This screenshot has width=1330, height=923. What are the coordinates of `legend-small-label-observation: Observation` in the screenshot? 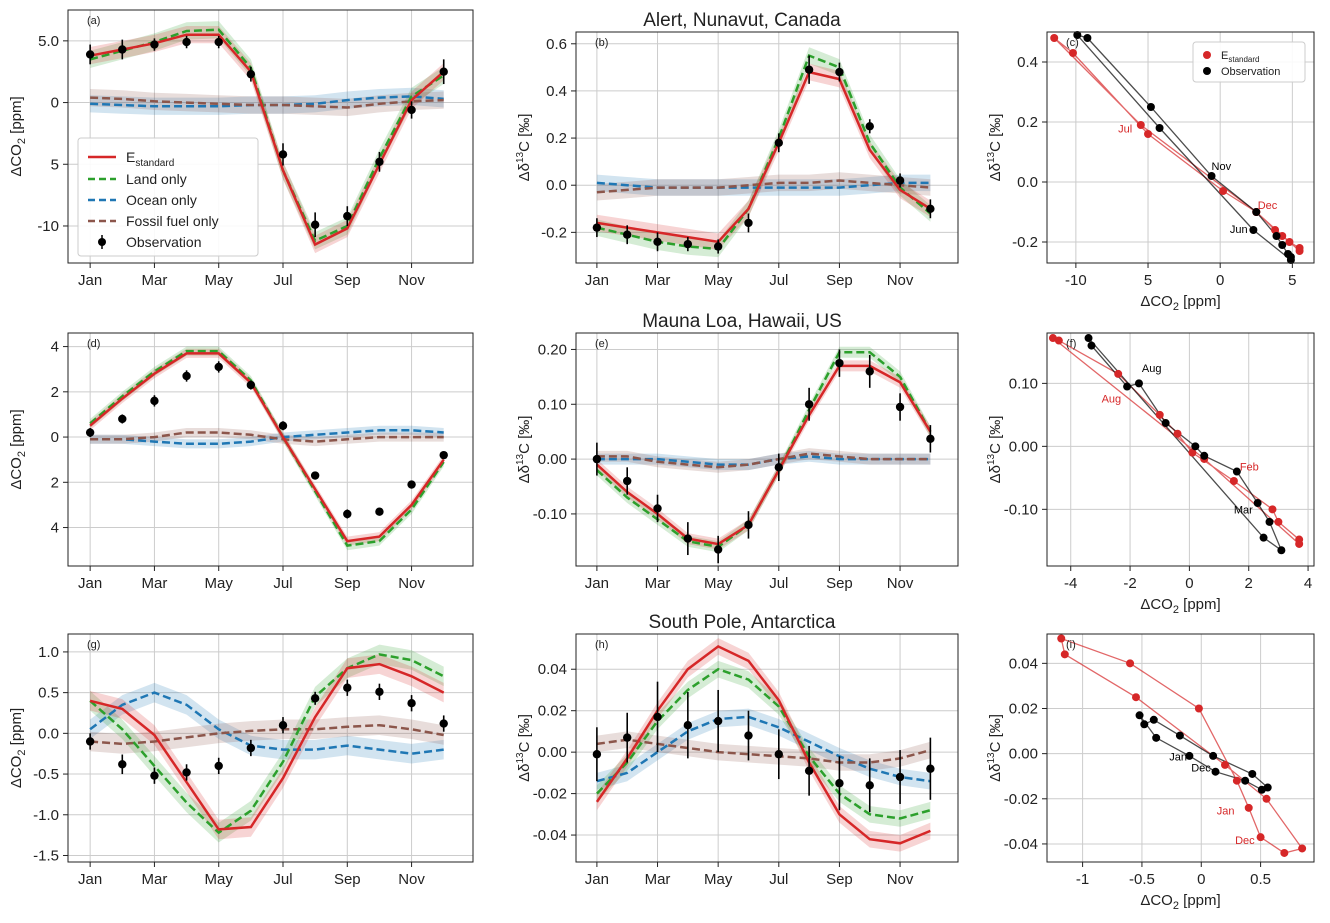 It's located at (1250, 72).